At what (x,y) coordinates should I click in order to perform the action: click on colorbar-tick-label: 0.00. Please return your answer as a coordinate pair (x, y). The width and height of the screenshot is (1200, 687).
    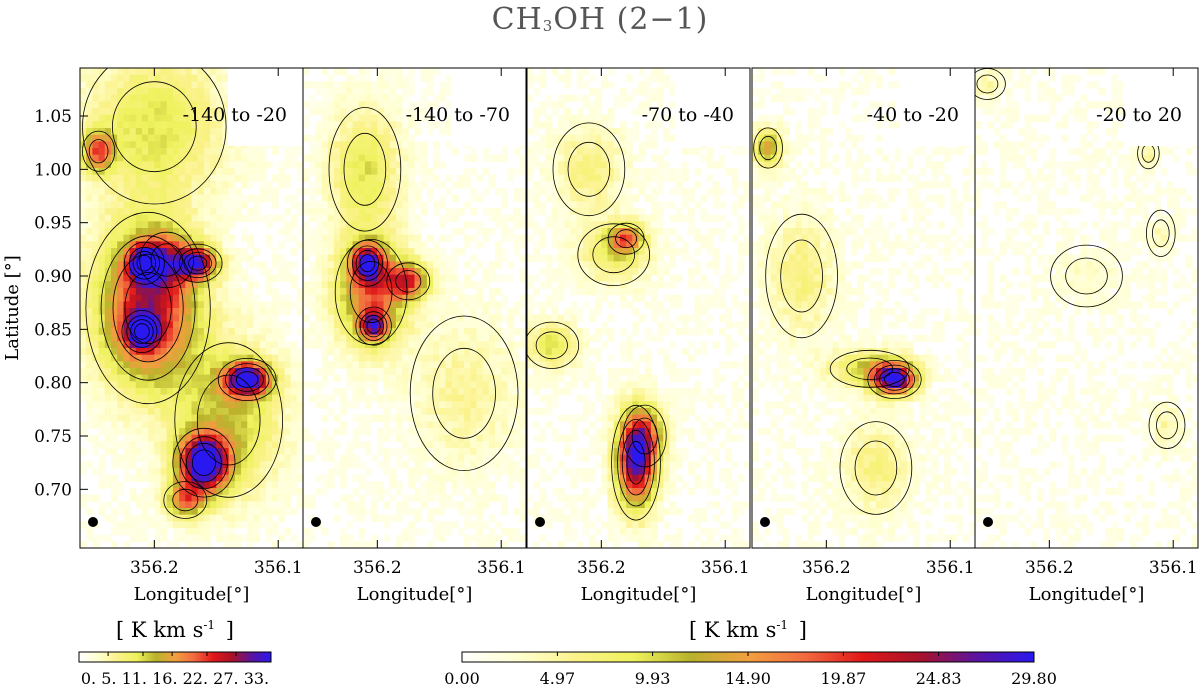
    Looking at the image, I should click on (462, 678).